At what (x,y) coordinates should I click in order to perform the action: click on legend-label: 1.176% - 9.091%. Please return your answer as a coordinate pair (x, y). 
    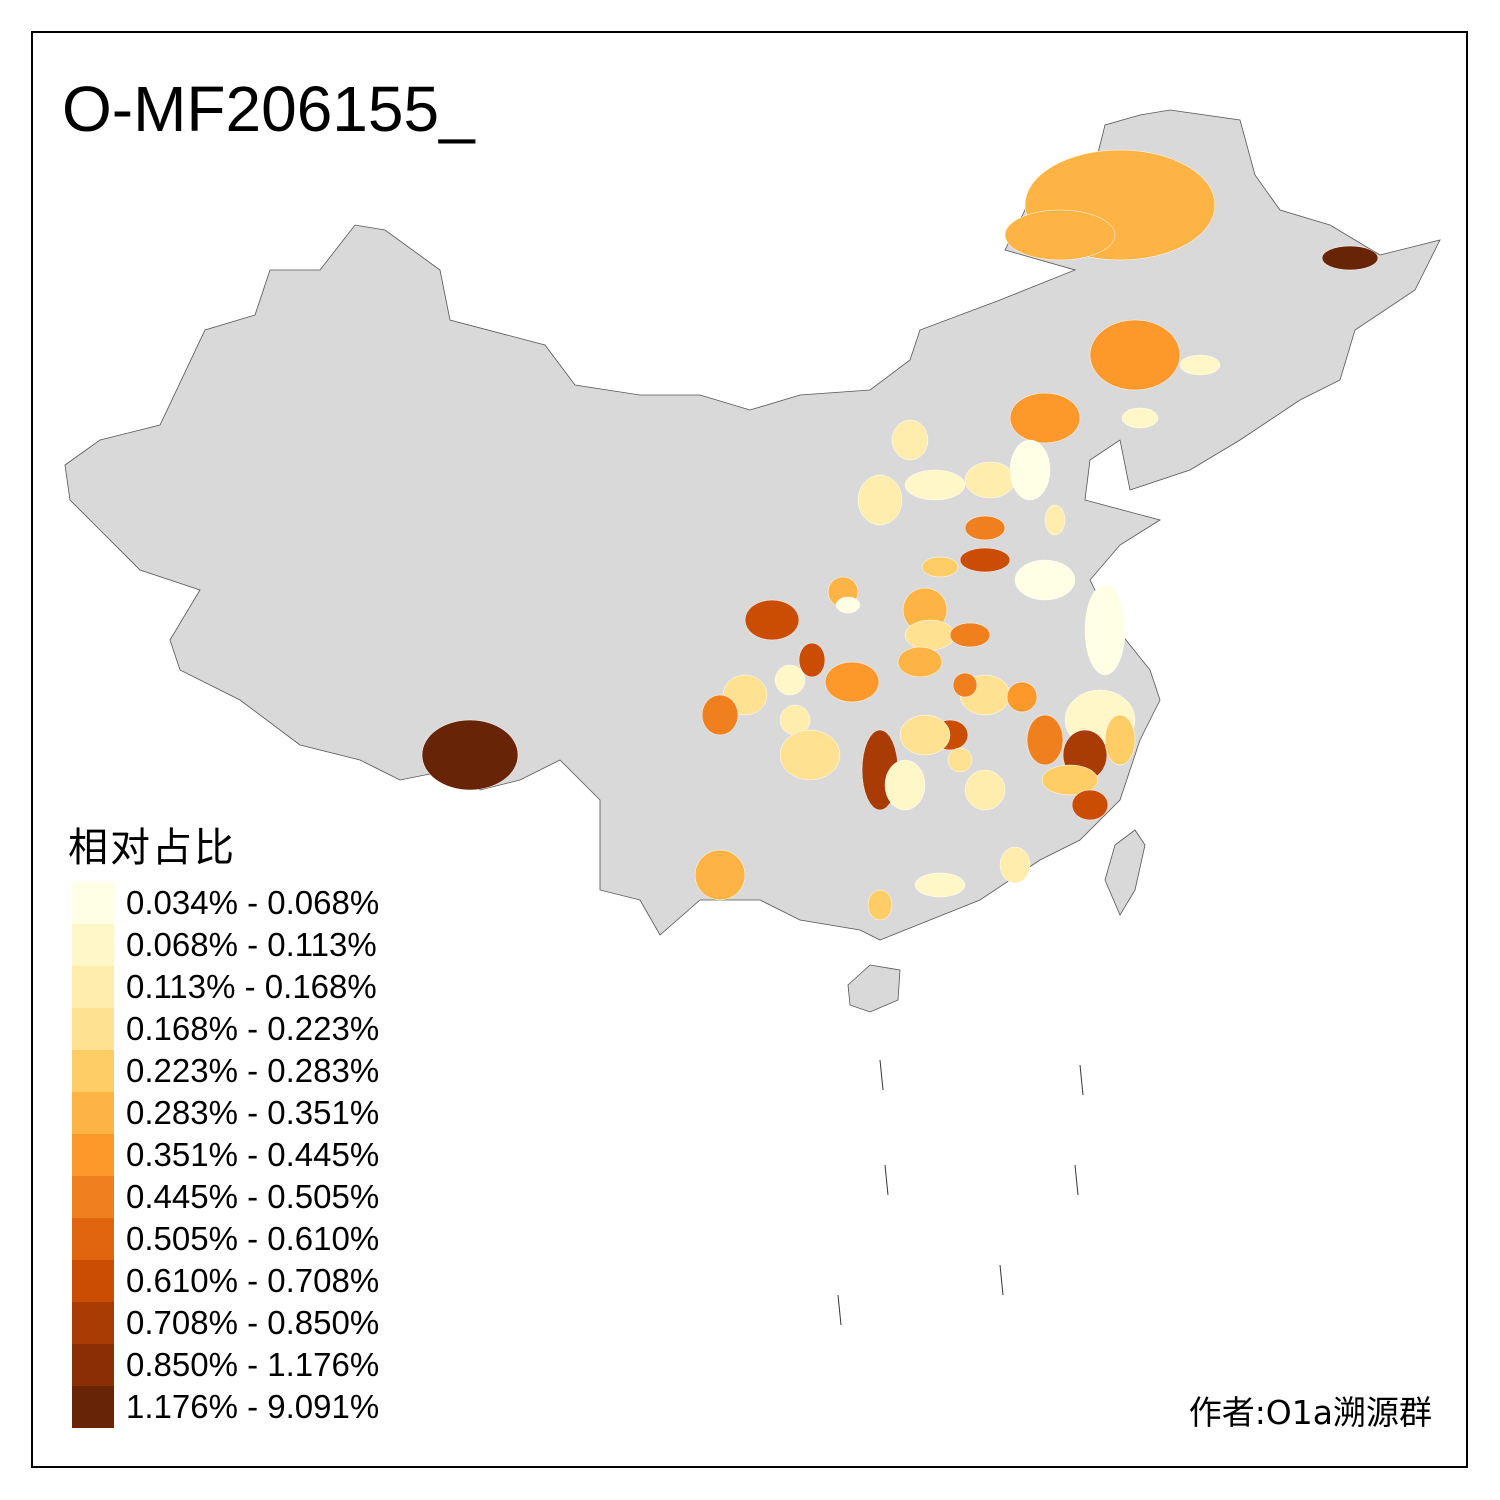
    Looking at the image, I should click on (253, 1406).